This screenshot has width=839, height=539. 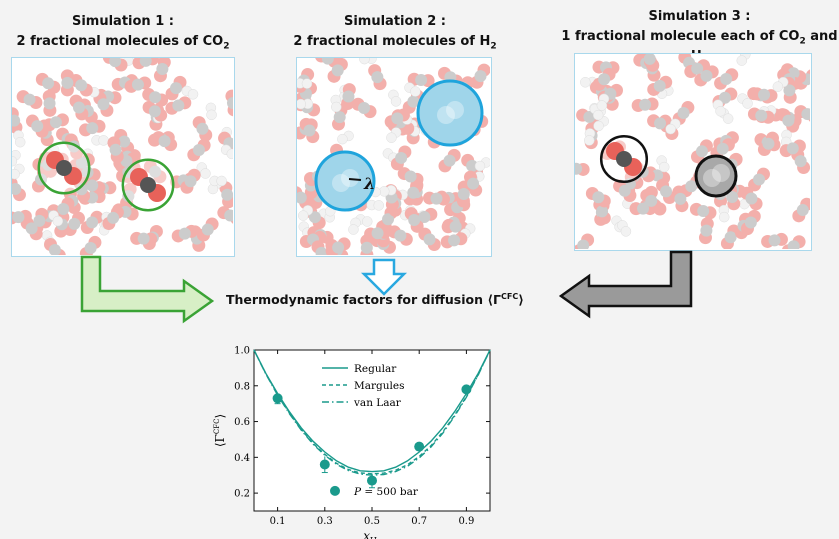 I want to click on simulation-1-box, so click(x=123, y=157).